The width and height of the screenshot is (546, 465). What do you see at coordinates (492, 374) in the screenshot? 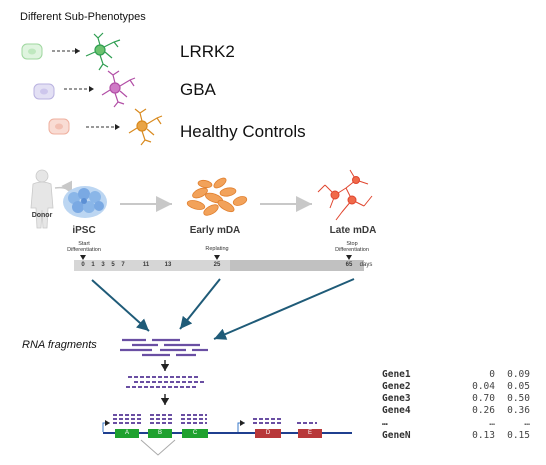
I see `gene-value-1: 0` at bounding box center [492, 374].